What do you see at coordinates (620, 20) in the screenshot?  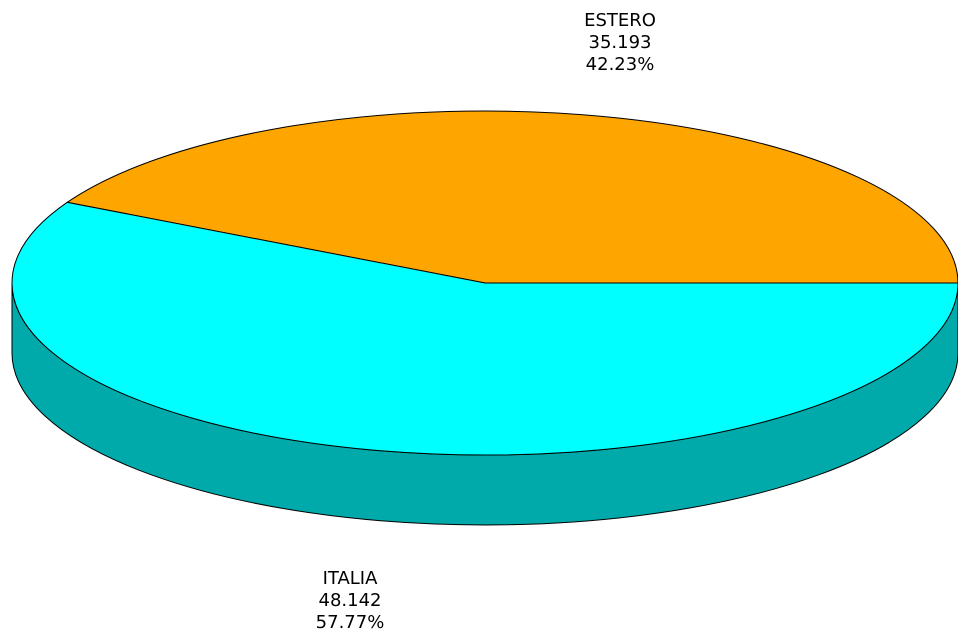 I see `slice-name-estero: ESTERO` at bounding box center [620, 20].